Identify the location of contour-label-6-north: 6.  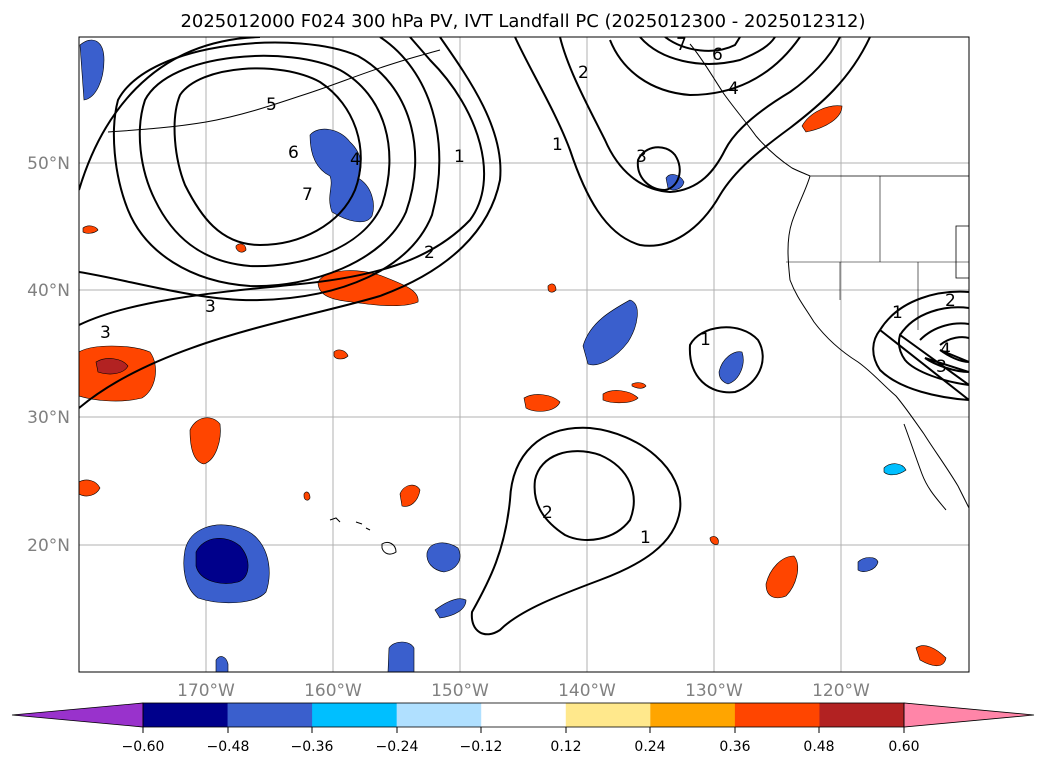
(717, 55).